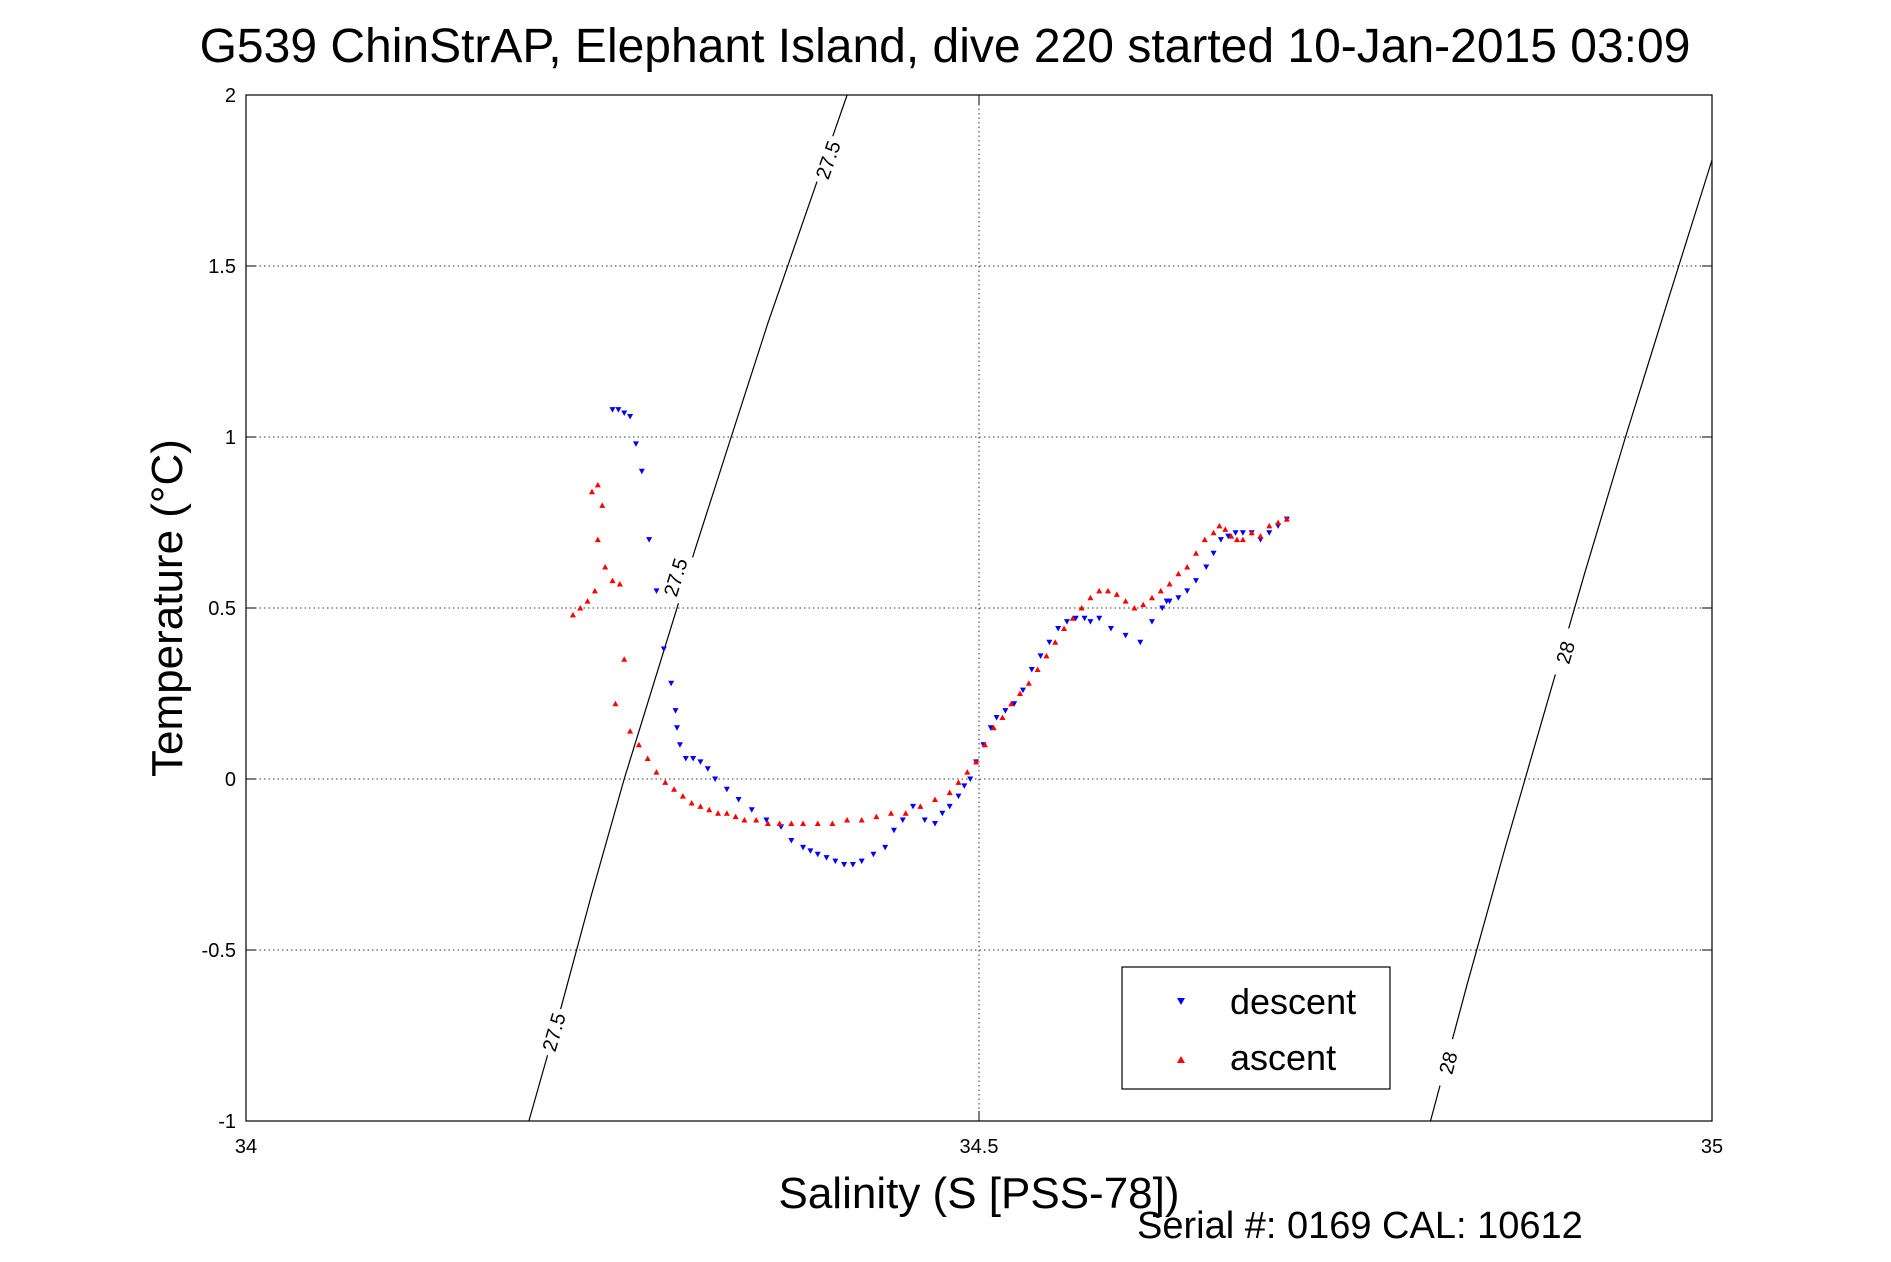 Image resolution: width=1891 pixels, height=1262 pixels. What do you see at coordinates (979, 1147) in the screenshot?
I see `x-tick-label: 34.5` at bounding box center [979, 1147].